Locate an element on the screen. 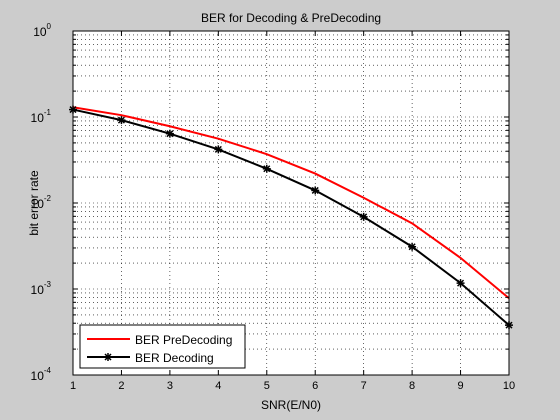  legend: BER PreDecoding BER Decoding is located at coordinates (162, 346).